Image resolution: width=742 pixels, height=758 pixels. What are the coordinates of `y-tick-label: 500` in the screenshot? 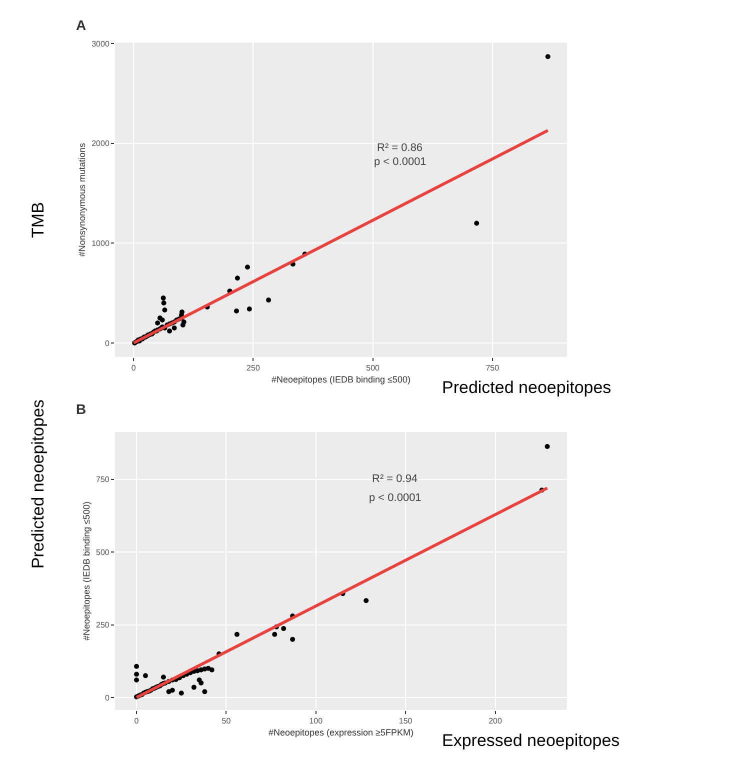 It's located at (103, 552).